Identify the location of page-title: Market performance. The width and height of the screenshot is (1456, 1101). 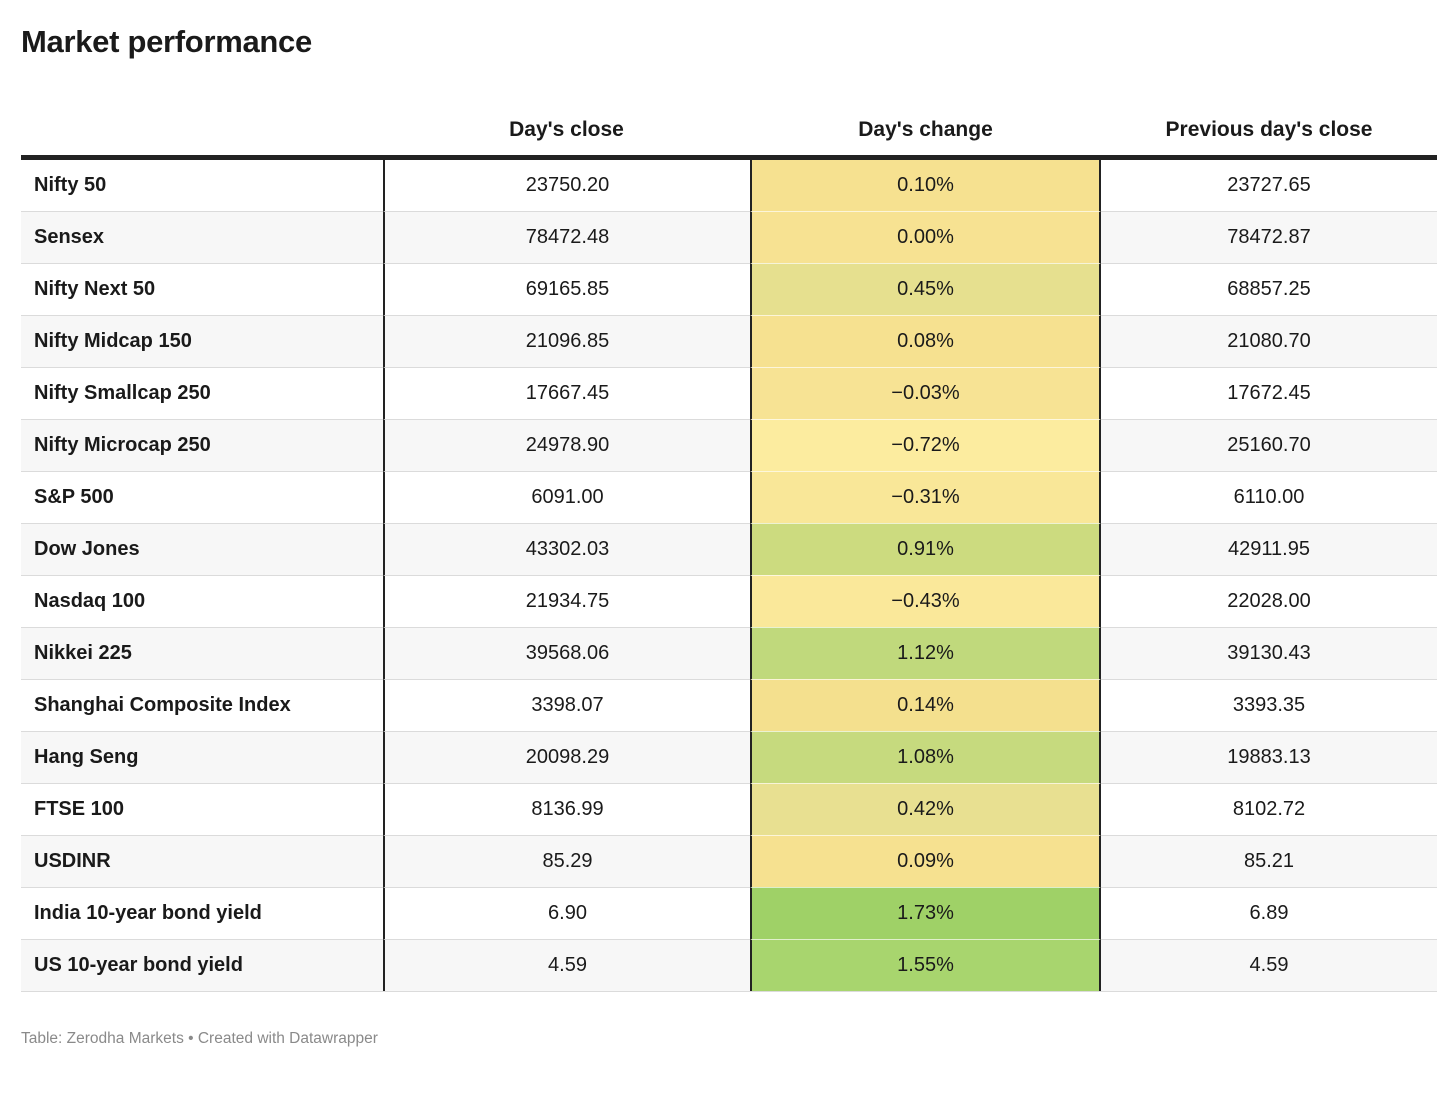
(166, 41).